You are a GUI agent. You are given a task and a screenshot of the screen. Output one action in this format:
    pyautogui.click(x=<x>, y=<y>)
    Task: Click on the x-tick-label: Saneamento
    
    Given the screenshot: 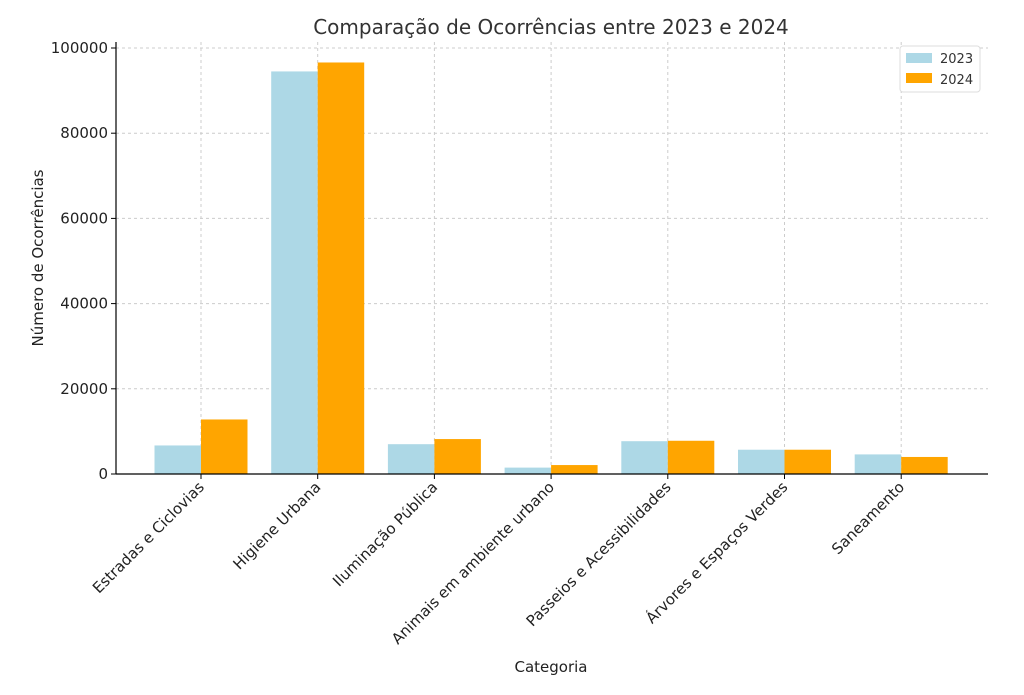 What is the action you would take?
    pyautogui.click(x=868, y=518)
    